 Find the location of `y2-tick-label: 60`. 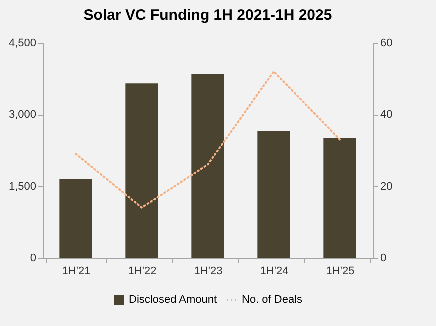

y2-tick-label: 60 is located at coordinates (386, 44).